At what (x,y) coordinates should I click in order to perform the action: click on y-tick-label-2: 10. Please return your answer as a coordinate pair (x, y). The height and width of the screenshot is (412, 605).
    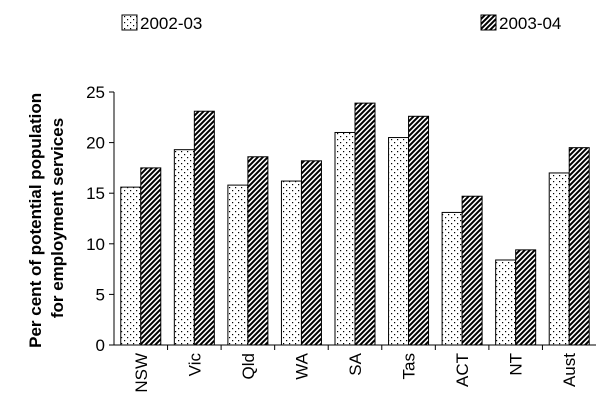
    Looking at the image, I should click on (95, 244).